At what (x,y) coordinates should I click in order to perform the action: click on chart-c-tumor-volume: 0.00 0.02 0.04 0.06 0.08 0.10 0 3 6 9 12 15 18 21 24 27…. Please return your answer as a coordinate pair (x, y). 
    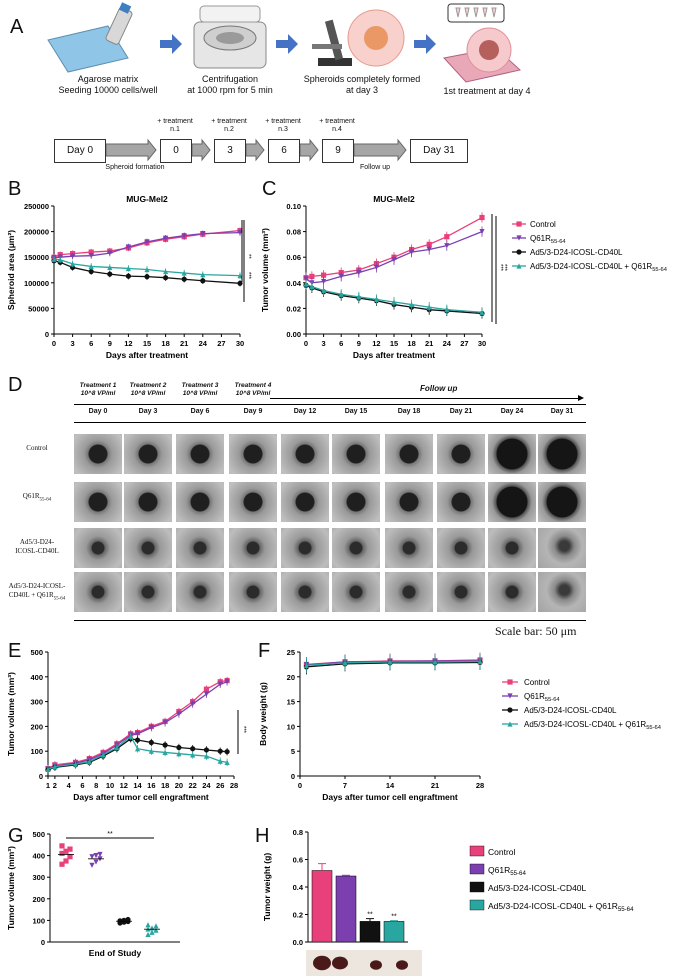
    Looking at the image, I should click on (464, 277).